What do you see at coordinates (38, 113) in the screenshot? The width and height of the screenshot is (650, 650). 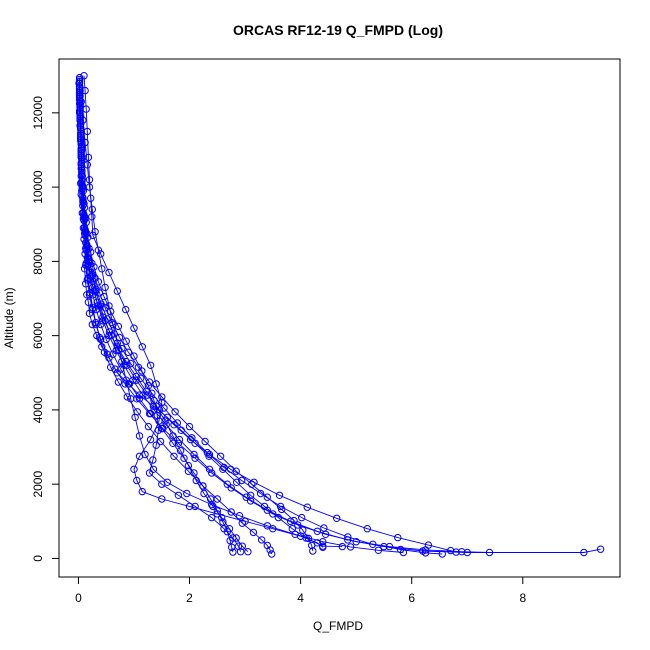 I see `y-tick-label: 12000` at bounding box center [38, 113].